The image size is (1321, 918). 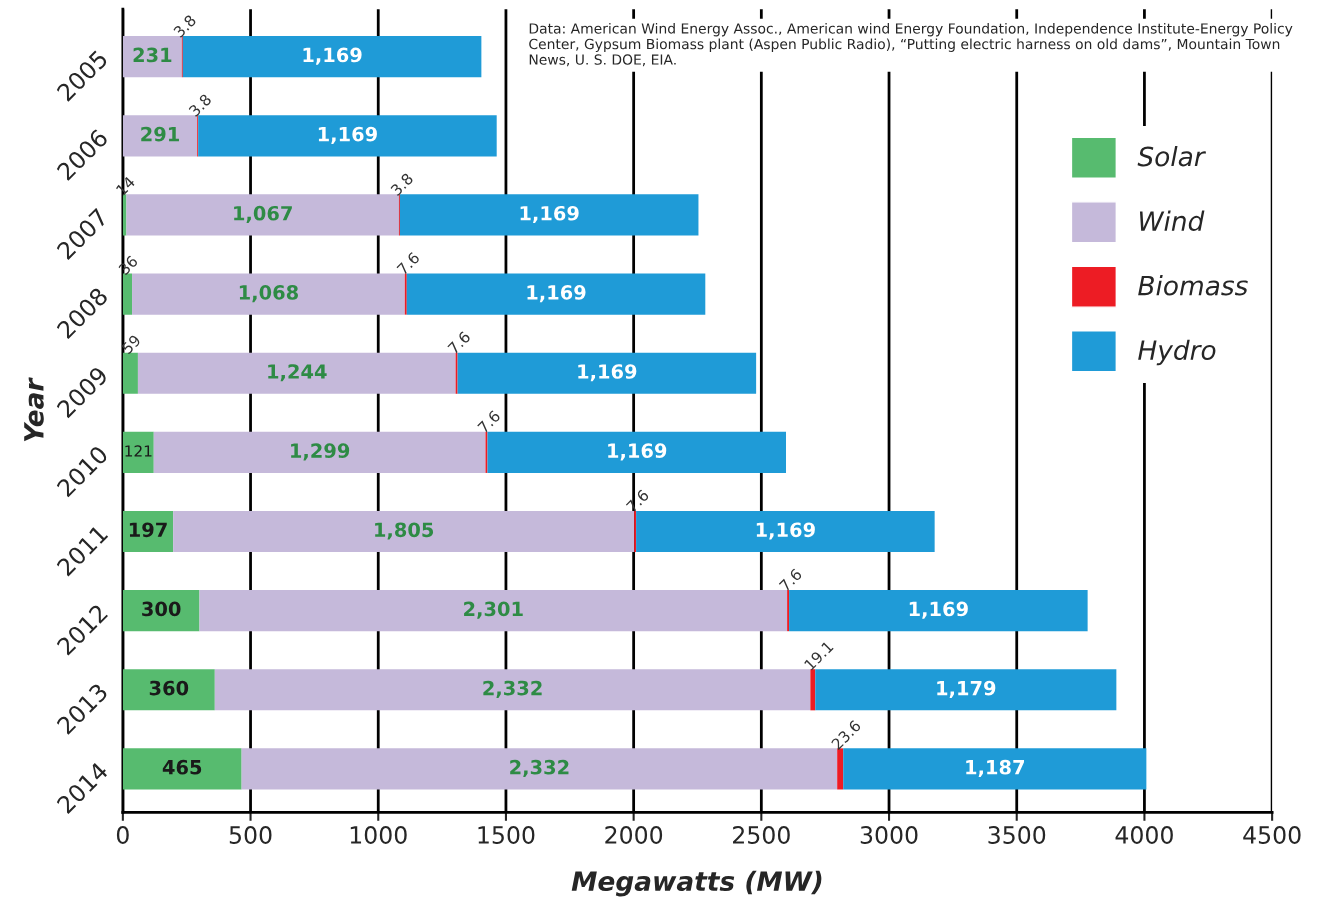 What do you see at coordinates (128, 265) in the screenshot?
I see `data-label: 36` at bounding box center [128, 265].